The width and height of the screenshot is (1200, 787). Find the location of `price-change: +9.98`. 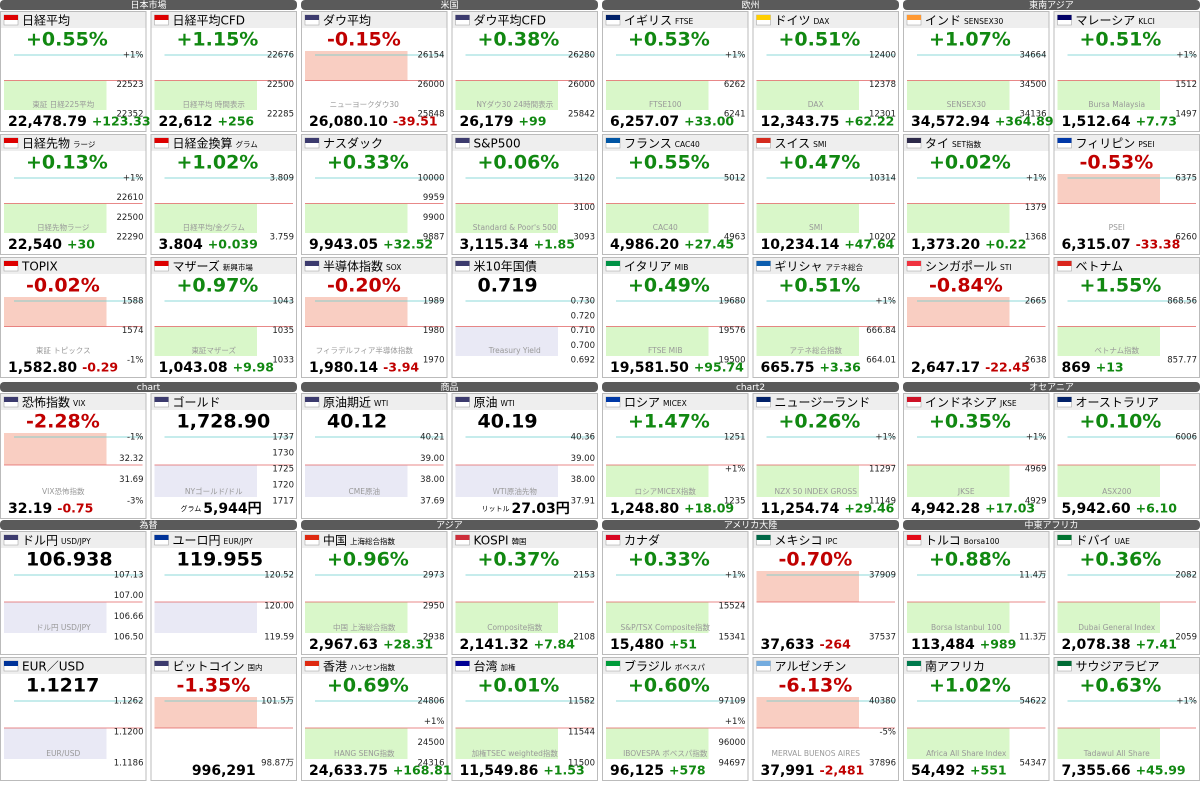

price-change: +9.98 is located at coordinates (253, 367).